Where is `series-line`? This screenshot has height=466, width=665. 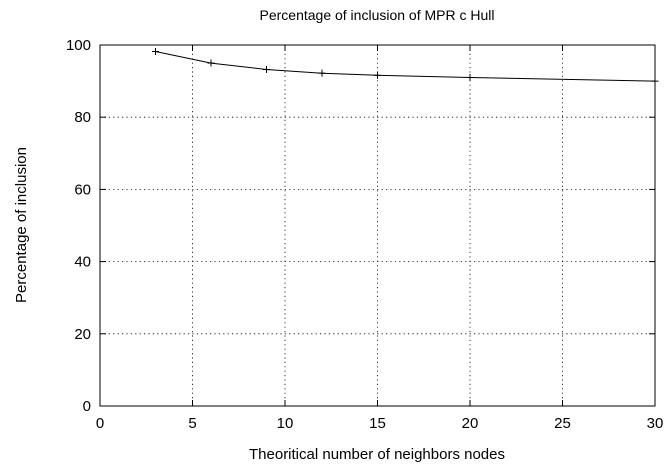
series-line is located at coordinates (405, 66).